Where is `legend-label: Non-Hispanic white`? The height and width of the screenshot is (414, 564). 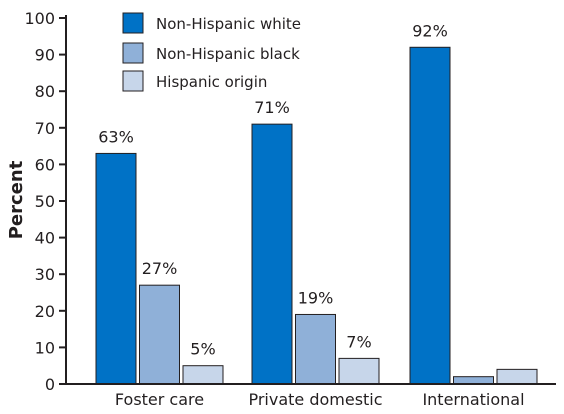 legend-label: Non-Hispanic white is located at coordinates (228, 24).